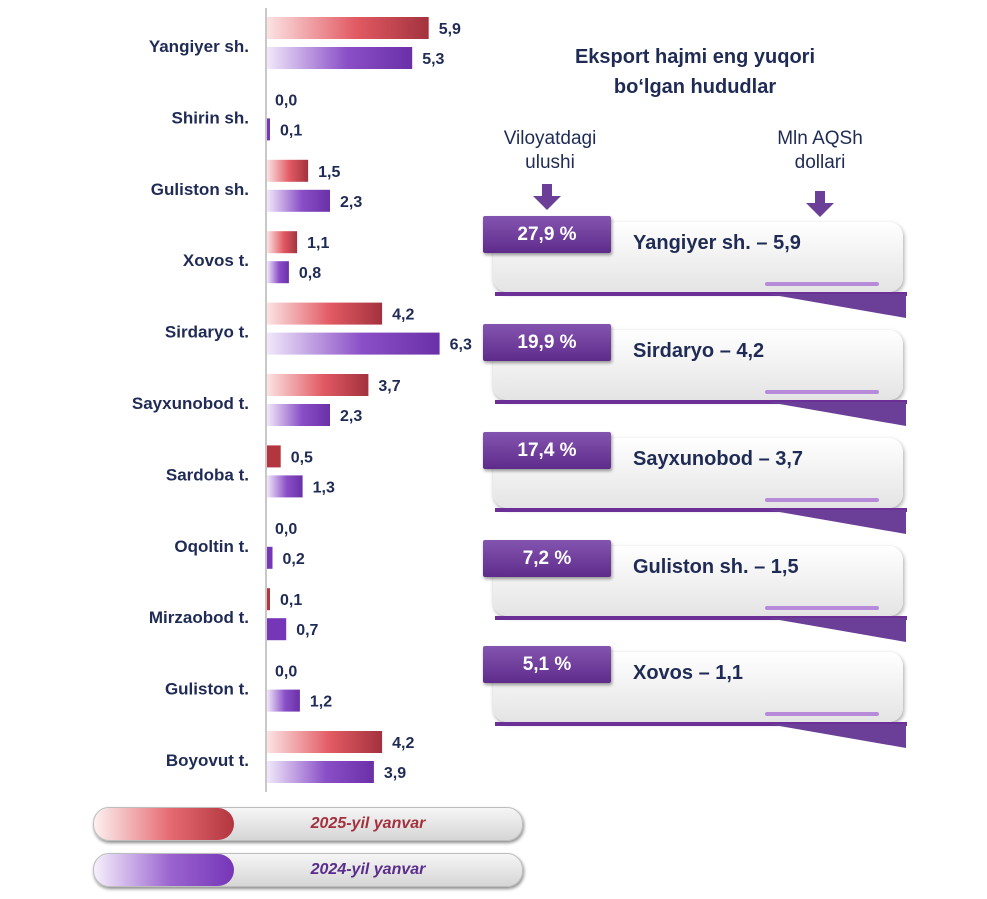  What do you see at coordinates (310, 273) in the screenshot?
I see `data-label: 0,8` at bounding box center [310, 273].